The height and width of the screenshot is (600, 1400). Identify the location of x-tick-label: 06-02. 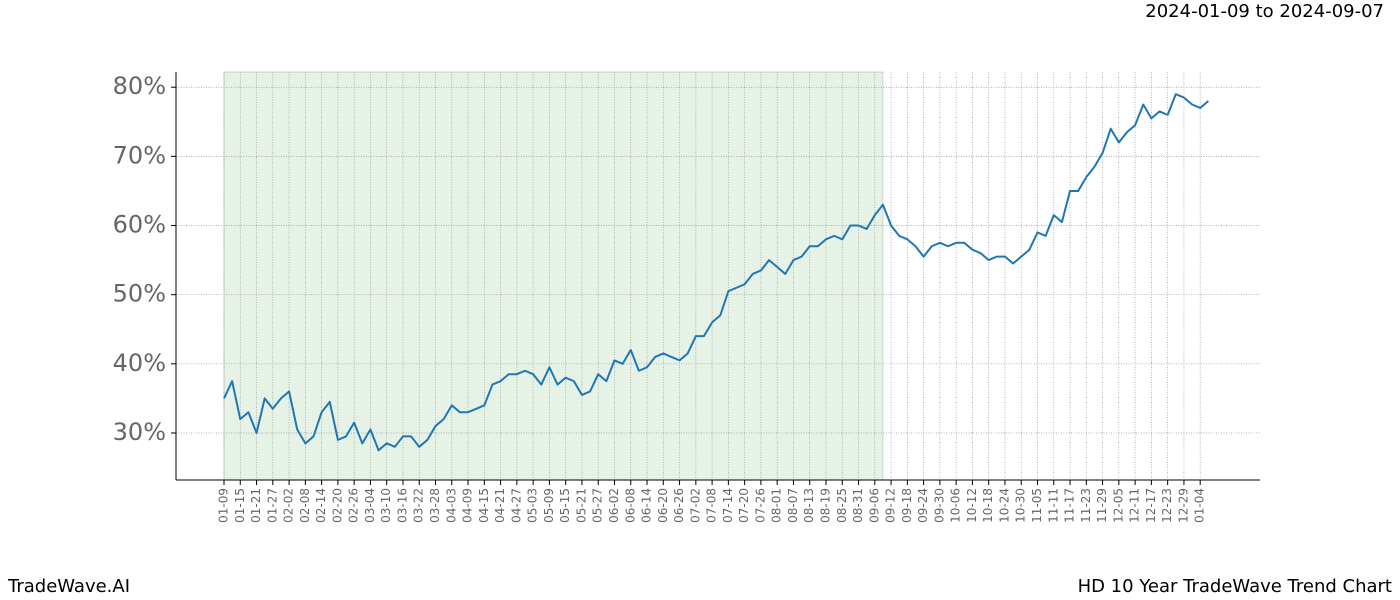
(614, 505).